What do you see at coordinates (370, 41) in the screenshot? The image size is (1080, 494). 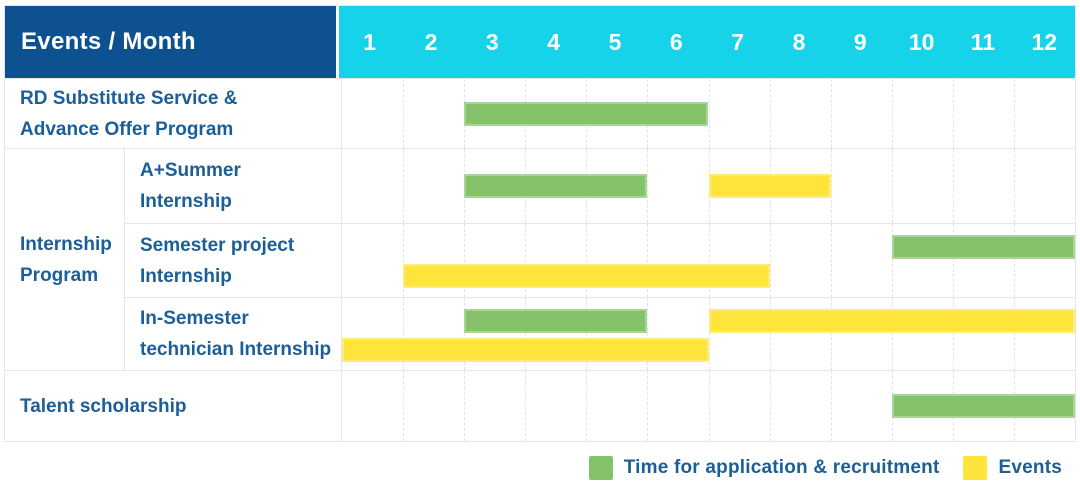 I see `month-header-cell: 1` at bounding box center [370, 41].